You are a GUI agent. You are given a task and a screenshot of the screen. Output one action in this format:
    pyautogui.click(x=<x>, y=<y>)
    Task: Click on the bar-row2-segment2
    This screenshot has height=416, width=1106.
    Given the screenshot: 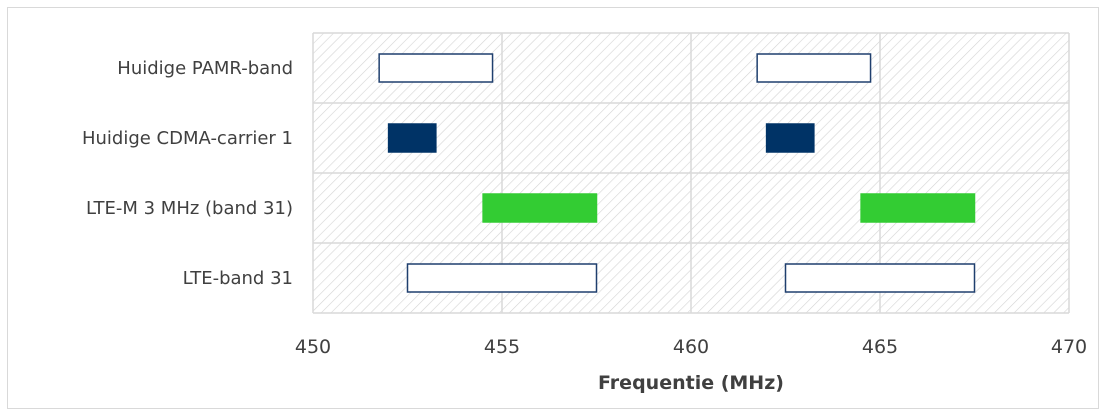 What is the action you would take?
    pyautogui.click(x=790, y=138)
    